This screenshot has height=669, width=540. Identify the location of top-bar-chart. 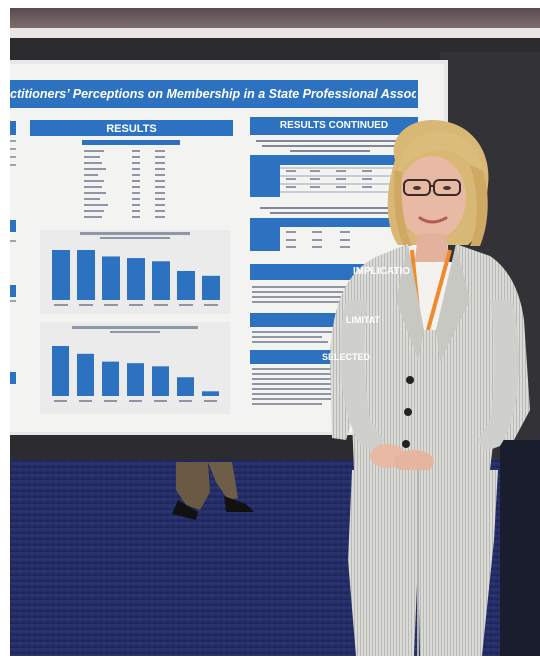
(136, 278).